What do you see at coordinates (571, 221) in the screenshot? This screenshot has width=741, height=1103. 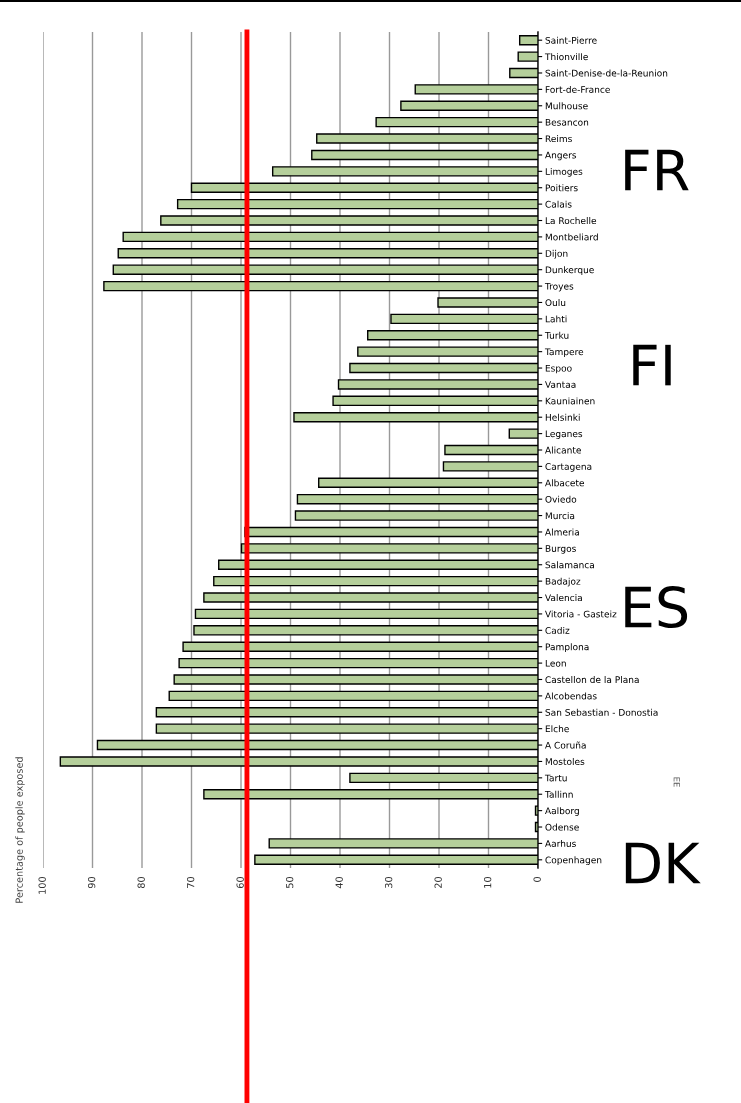 I see `y-tick-label: La Rochelle` at bounding box center [571, 221].